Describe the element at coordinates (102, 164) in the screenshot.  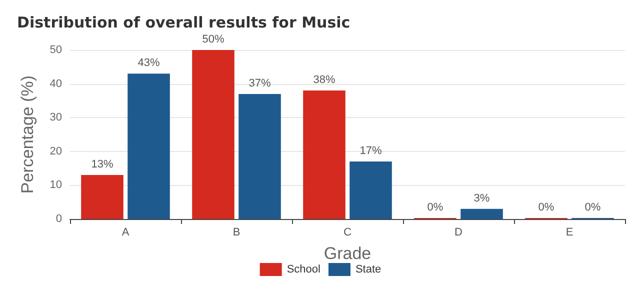
I see `data-label: 13%` at that location.